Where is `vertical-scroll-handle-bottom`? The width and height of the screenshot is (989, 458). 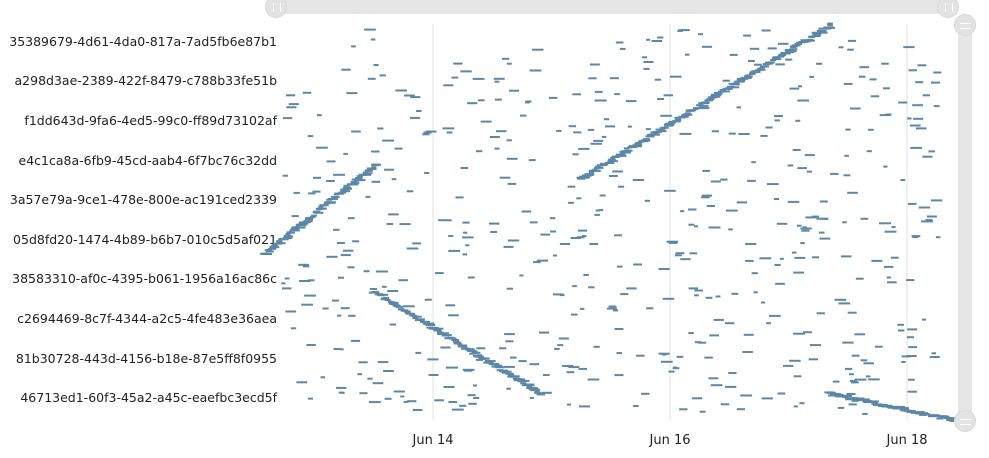 vertical-scroll-handle-bottom is located at coordinates (965, 421).